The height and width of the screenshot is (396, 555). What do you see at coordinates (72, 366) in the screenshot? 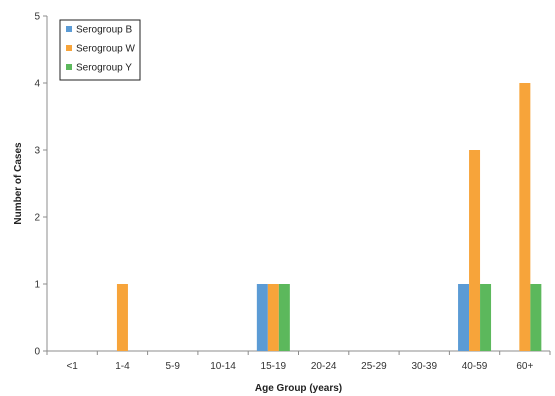
I see `x-tick-label: <1` at bounding box center [72, 366].